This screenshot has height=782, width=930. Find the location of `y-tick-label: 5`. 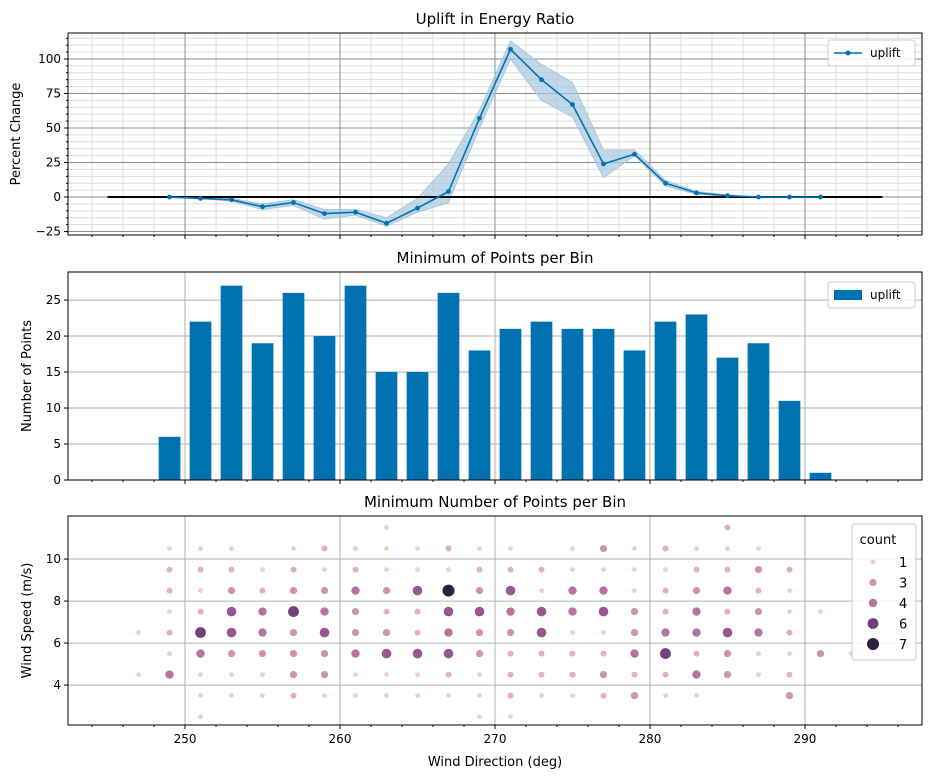

y-tick-label: 5 is located at coordinates (57, 444).